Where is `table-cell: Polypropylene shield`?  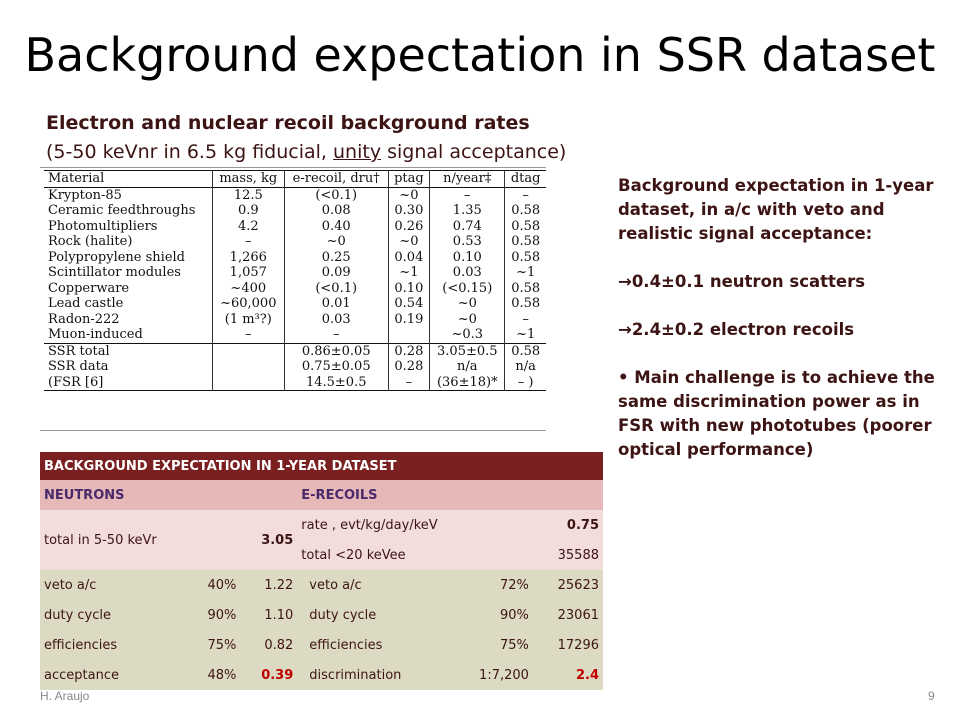
table-cell: Polypropylene shield is located at coordinates (117, 257).